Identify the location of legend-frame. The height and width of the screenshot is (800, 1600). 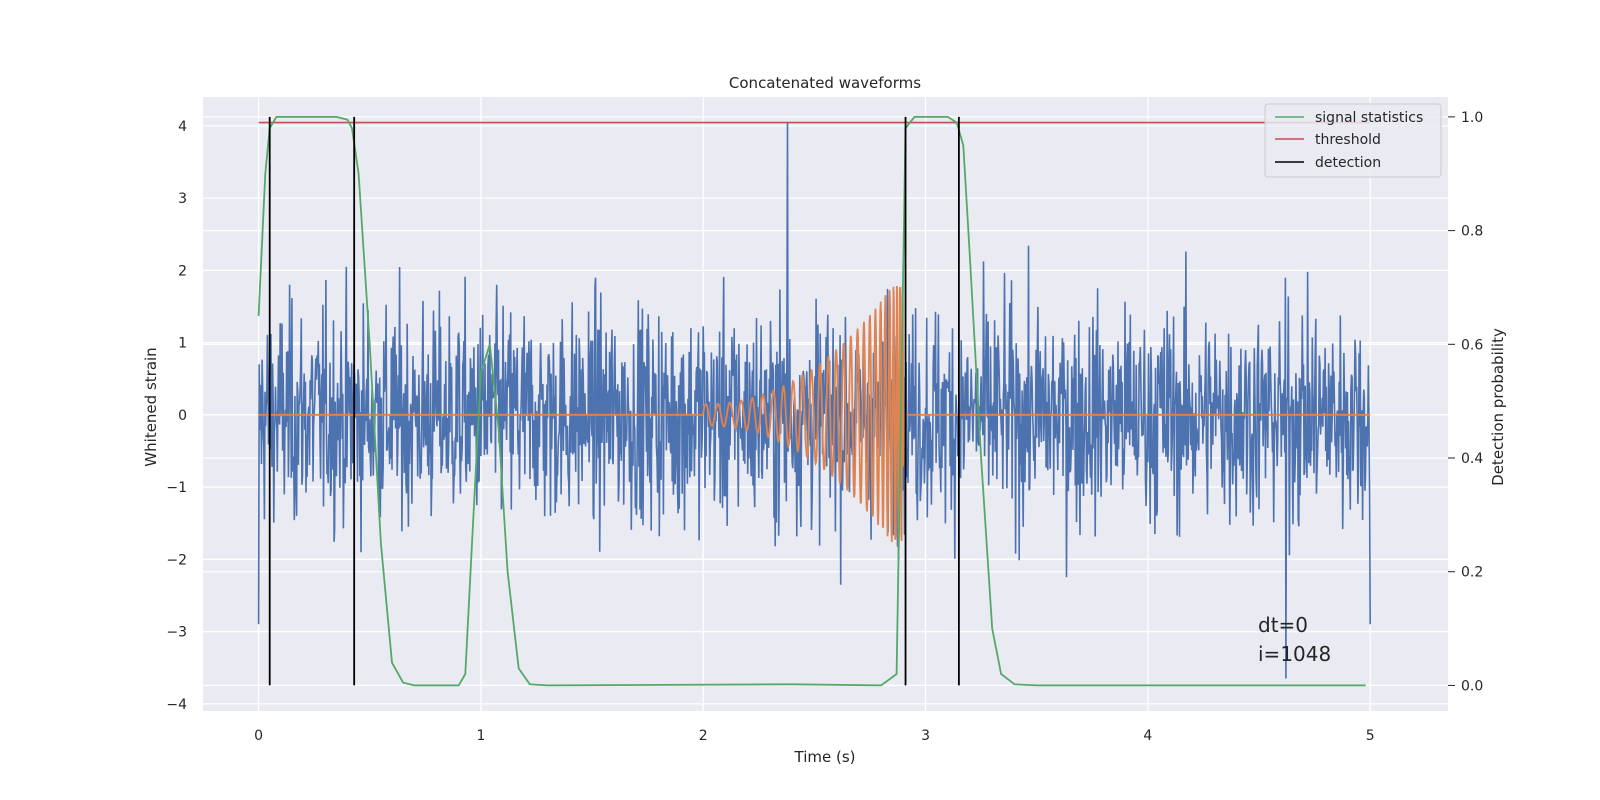
(1353, 140).